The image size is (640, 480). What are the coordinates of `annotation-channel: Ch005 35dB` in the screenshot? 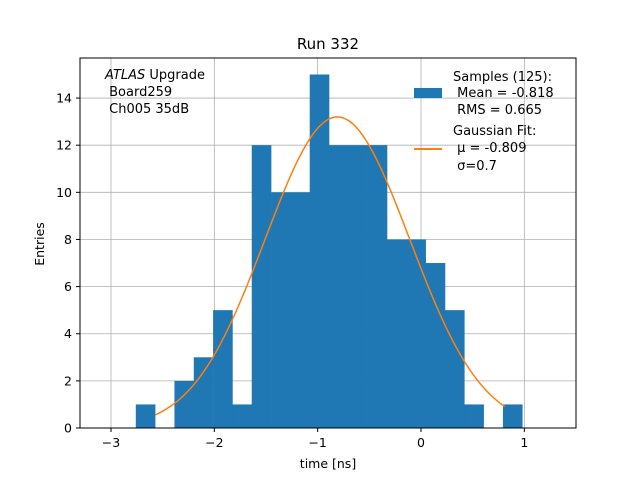 It's located at (147, 109).